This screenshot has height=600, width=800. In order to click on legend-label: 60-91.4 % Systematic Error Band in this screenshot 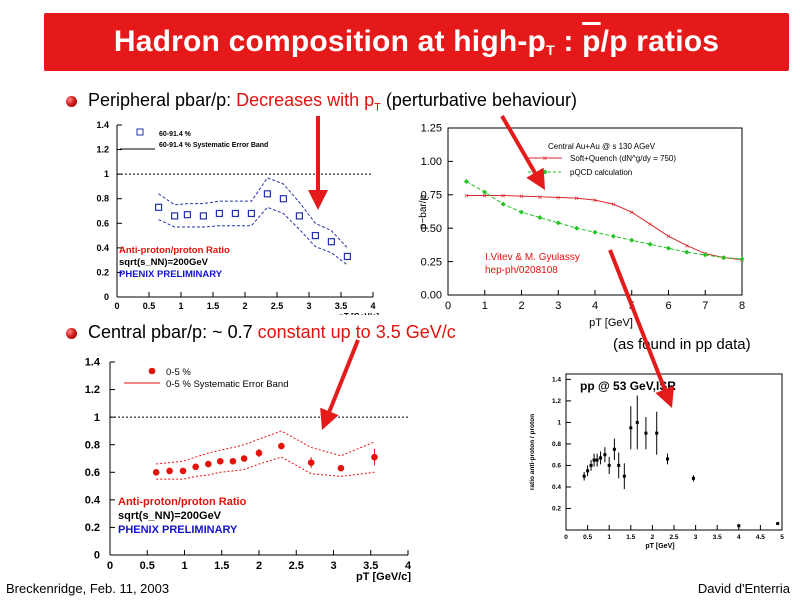, I will do `click(213, 145)`.